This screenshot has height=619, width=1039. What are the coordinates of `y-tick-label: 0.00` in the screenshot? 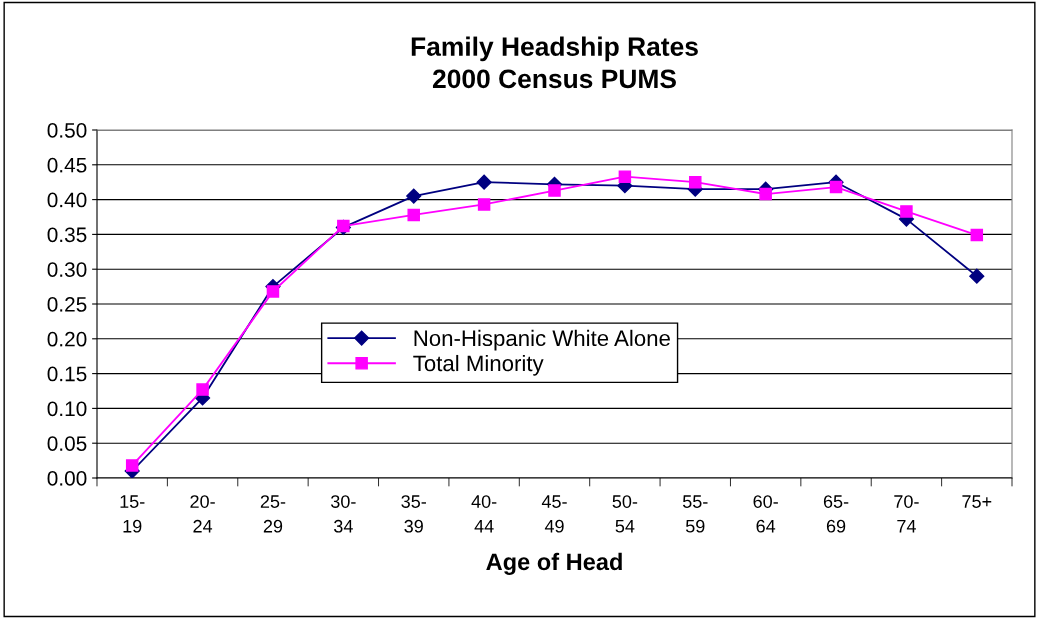 It's located at (67, 478).